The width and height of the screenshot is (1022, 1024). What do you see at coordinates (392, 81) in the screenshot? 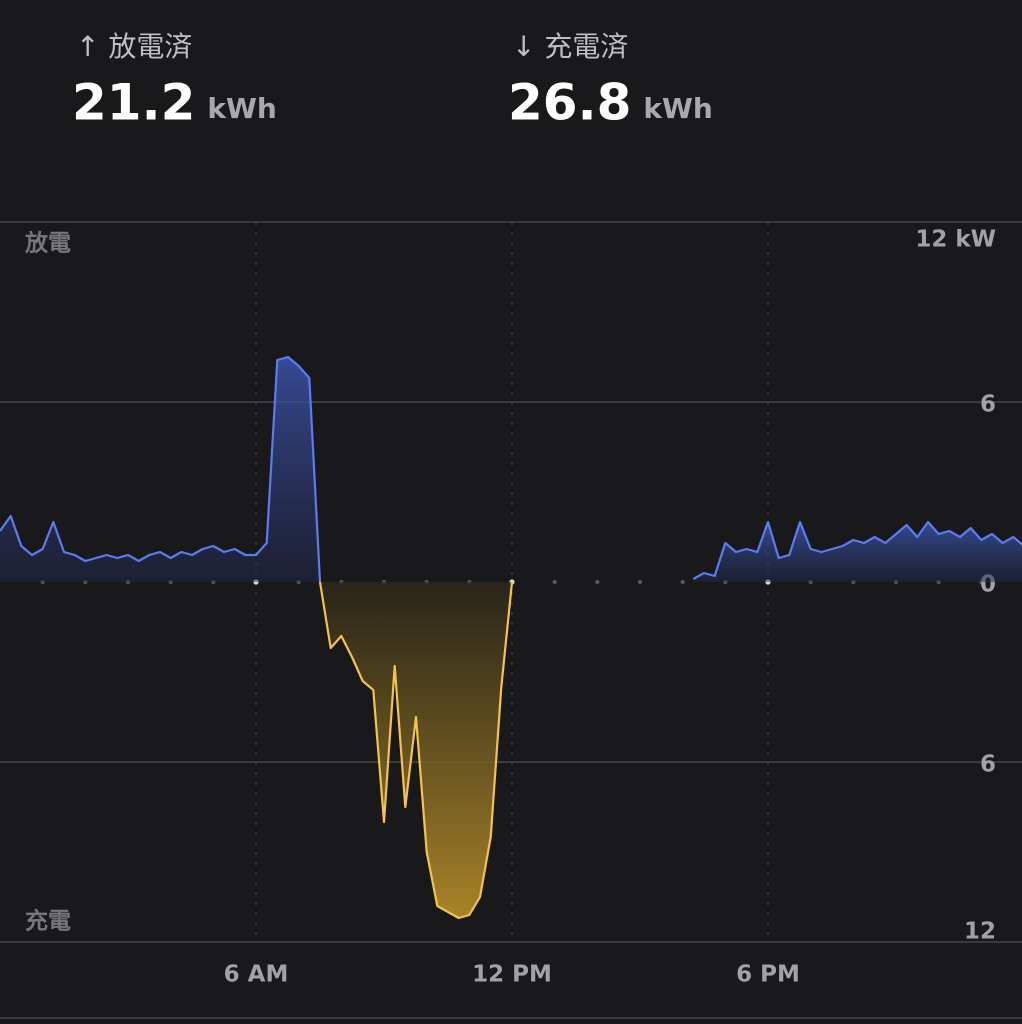
I see `summary: ↑ 放電済 21.2 kWh ↓ 充電済 26.8 kWh` at bounding box center [392, 81].